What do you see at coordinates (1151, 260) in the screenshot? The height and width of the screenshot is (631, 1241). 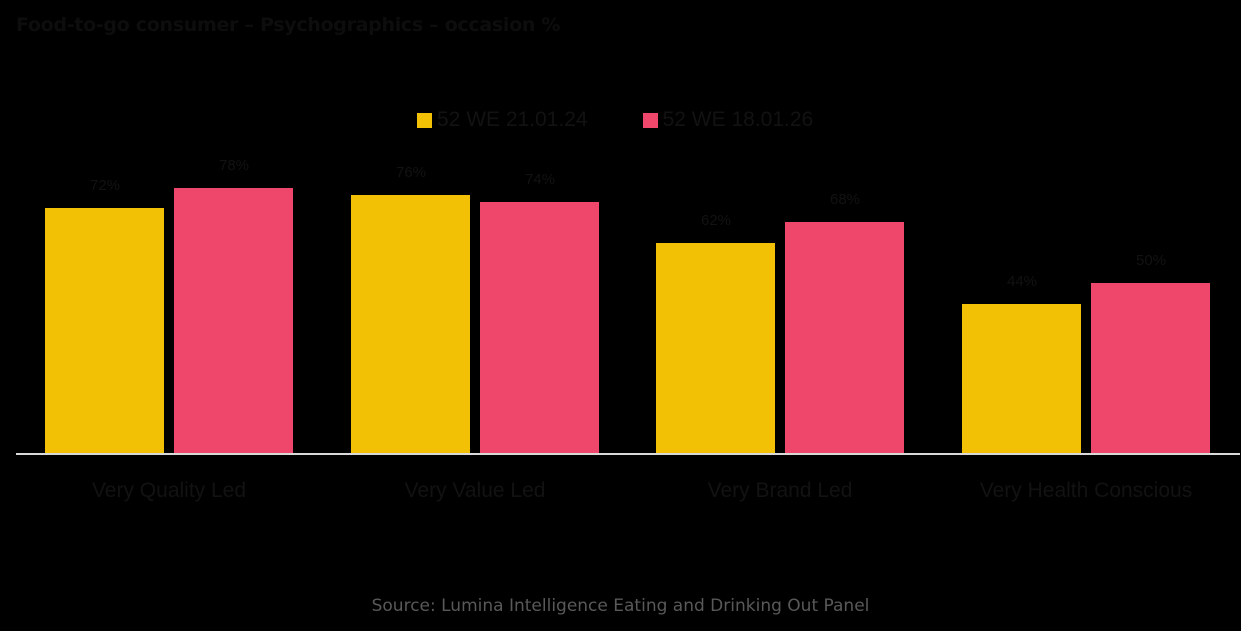 I see `data-label: 50%` at bounding box center [1151, 260].